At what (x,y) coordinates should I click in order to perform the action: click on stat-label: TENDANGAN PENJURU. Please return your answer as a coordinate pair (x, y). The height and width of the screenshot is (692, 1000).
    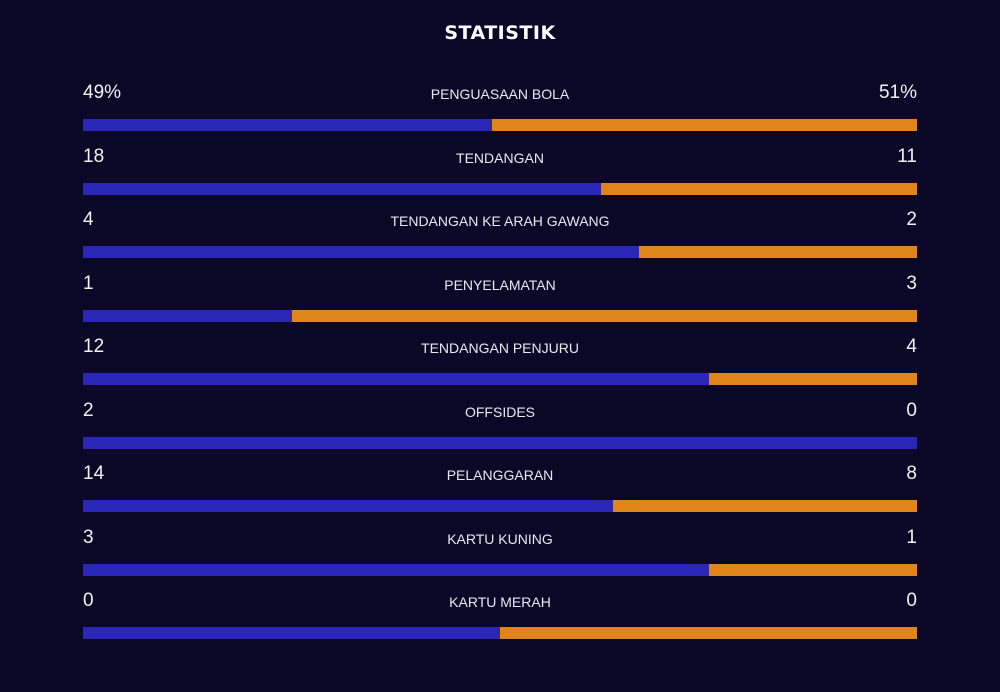
    Looking at the image, I should click on (500, 348).